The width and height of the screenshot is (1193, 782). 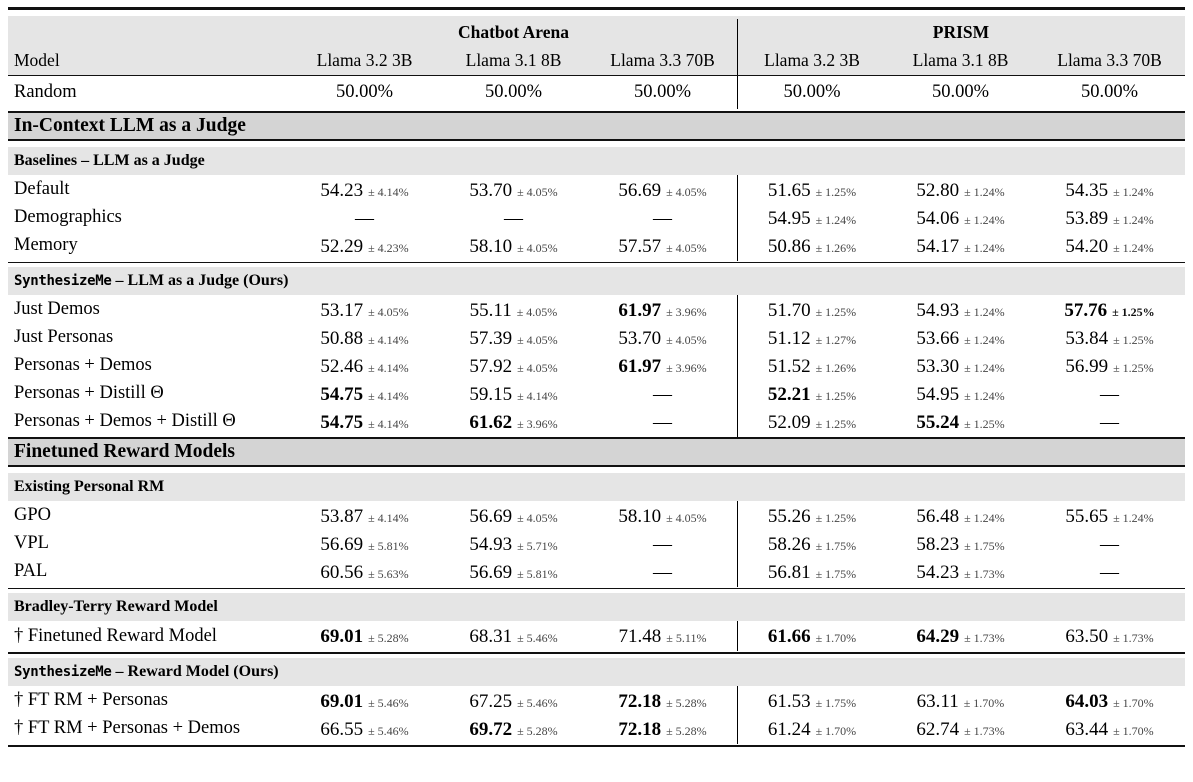 I want to click on section-header: In-Context LLM as a Judge, so click(x=596, y=125).